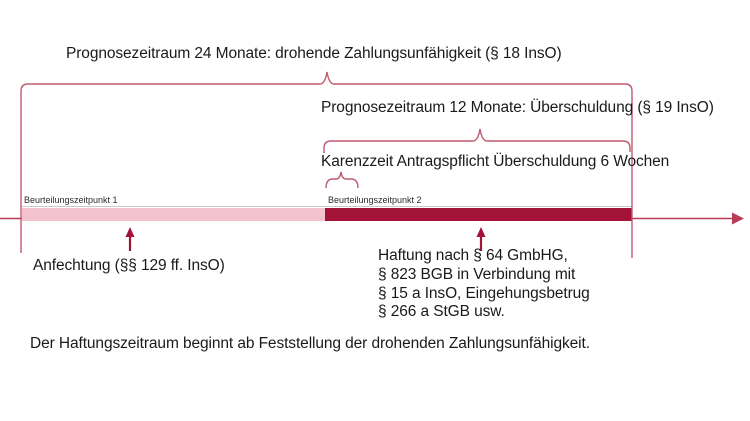 The height and width of the screenshot is (421, 750). Describe the element at coordinates (478, 214) in the screenshot. I see `timeline-bar-haftung` at that location.